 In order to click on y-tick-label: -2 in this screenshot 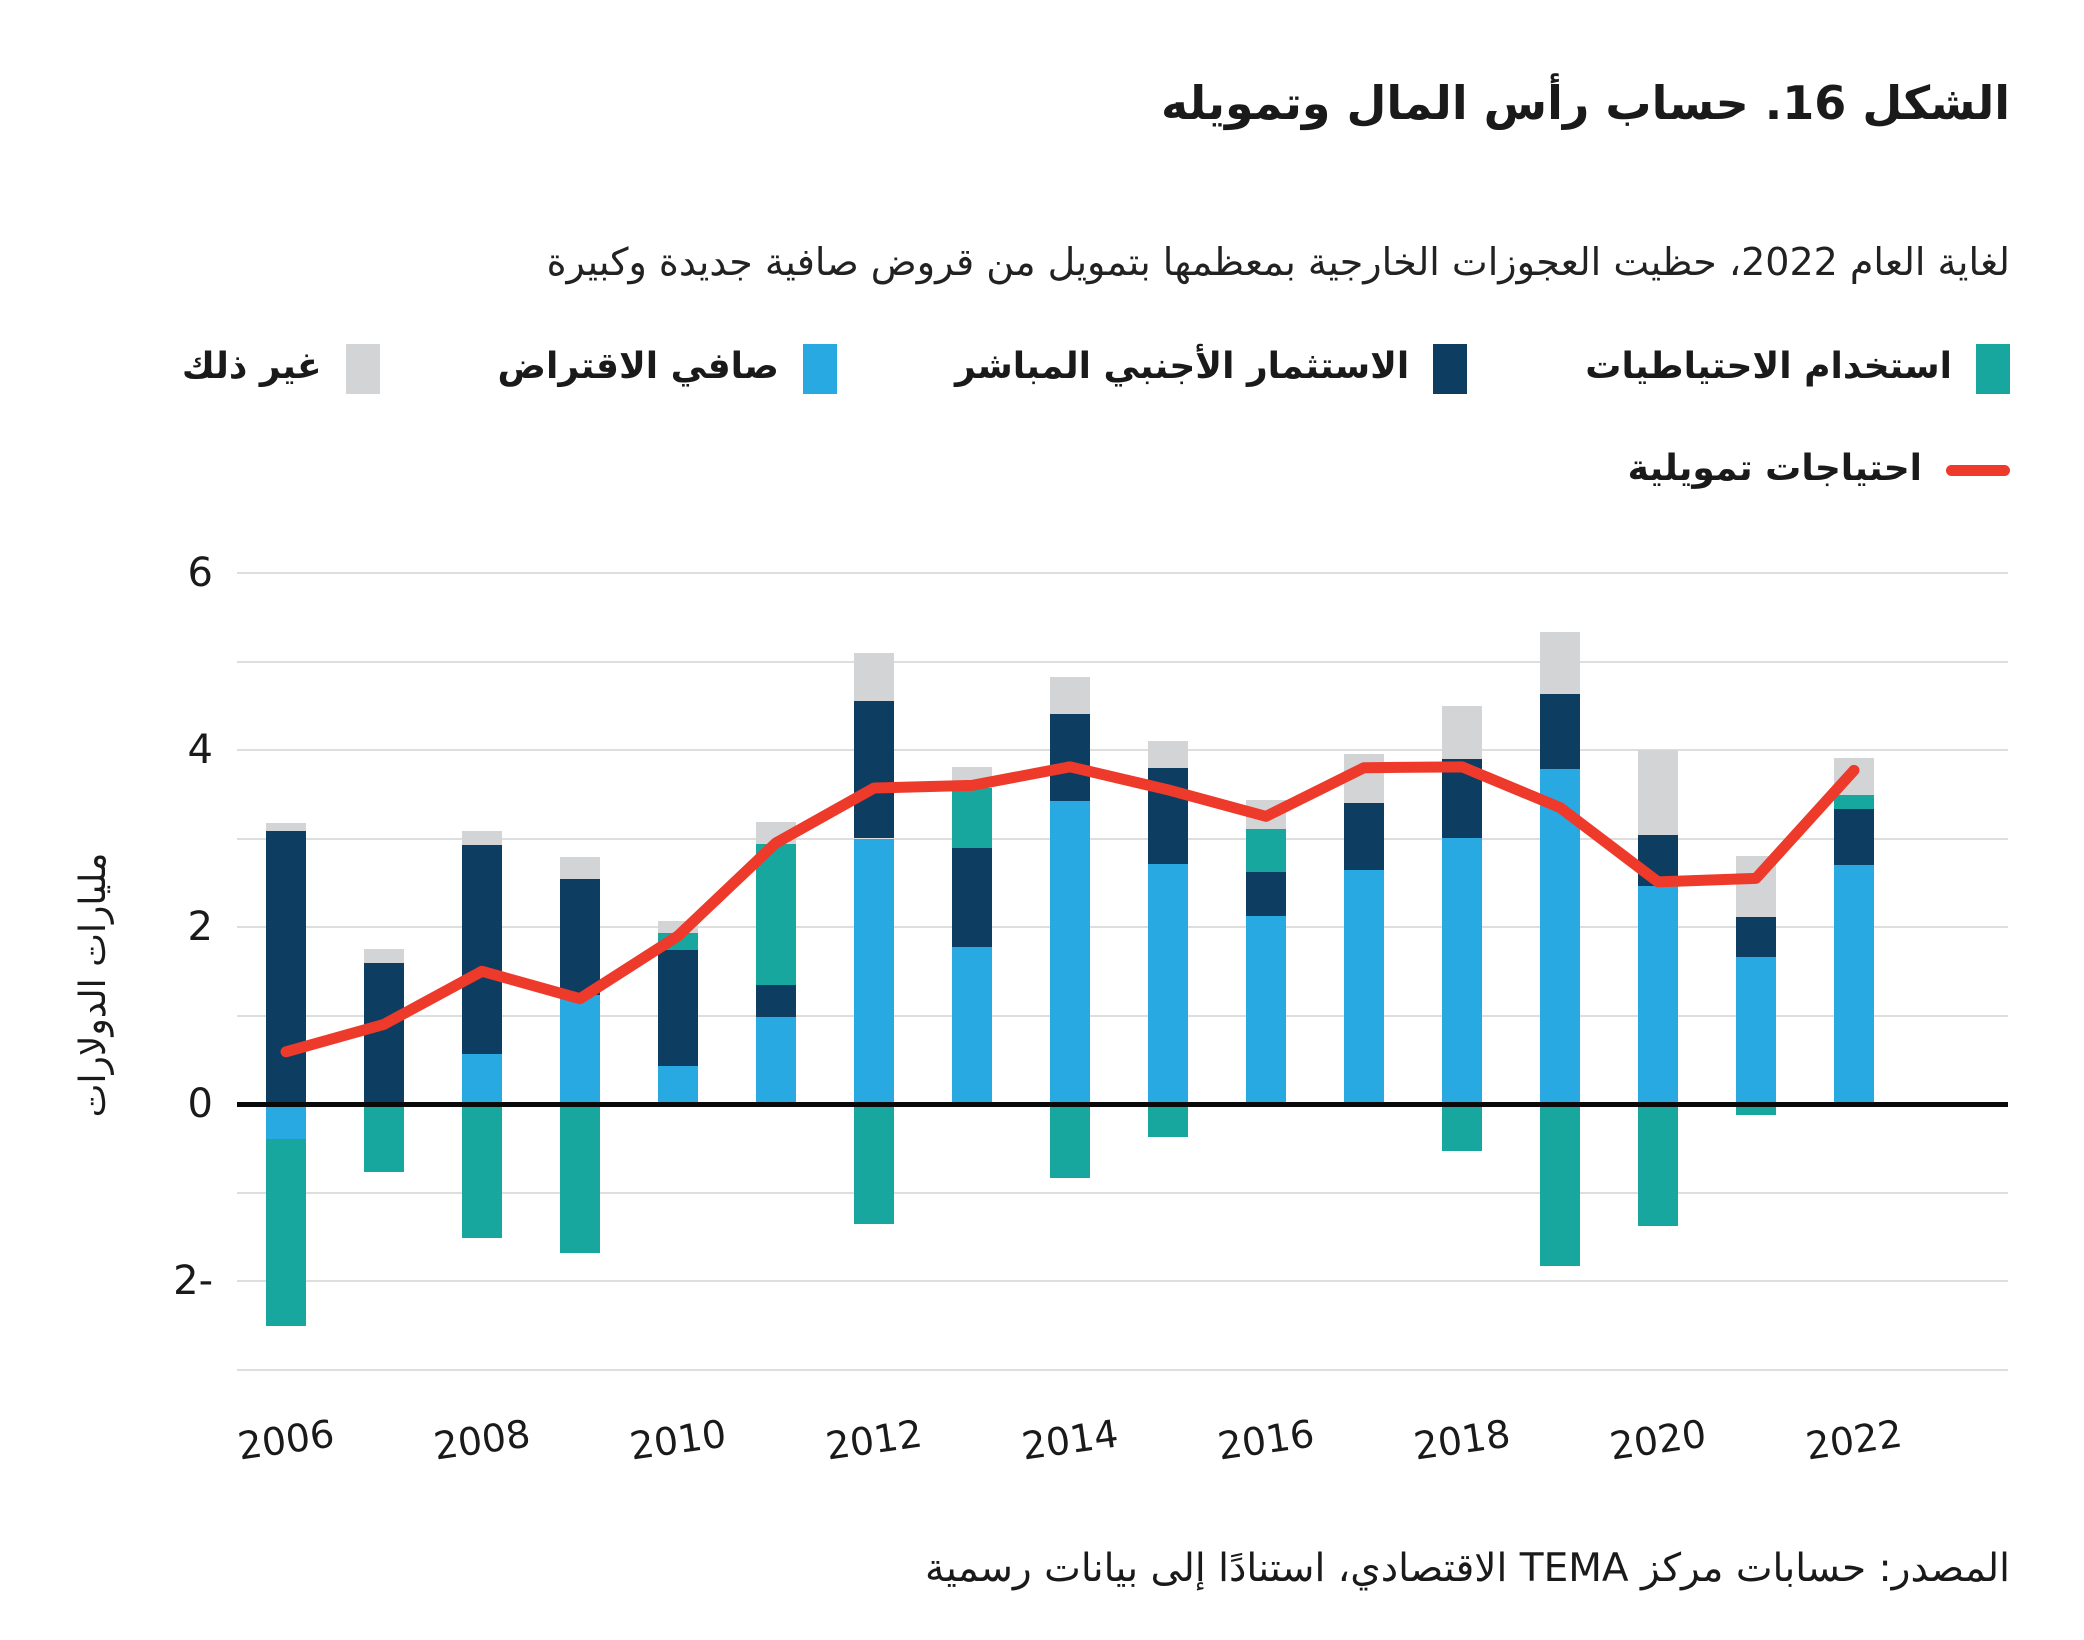, I will do `click(193, 1281)`.